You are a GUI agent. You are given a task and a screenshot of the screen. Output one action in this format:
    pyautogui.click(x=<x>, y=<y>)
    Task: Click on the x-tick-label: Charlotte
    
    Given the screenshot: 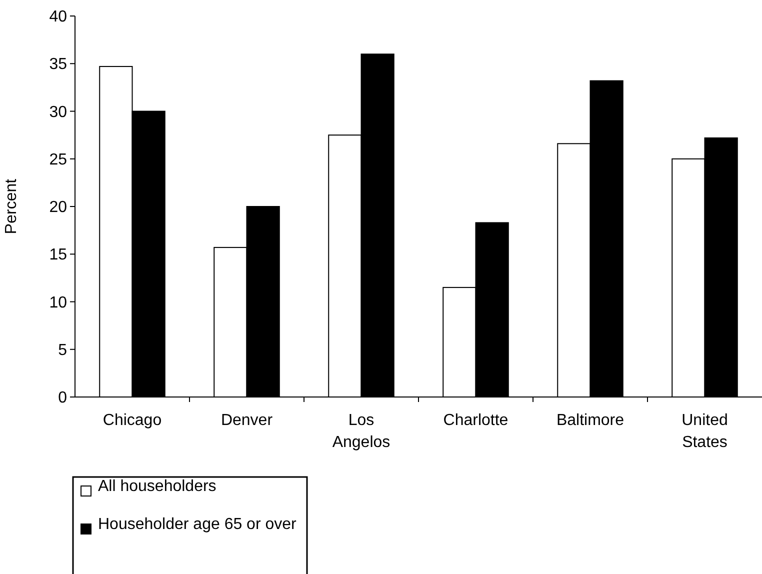 What is the action you would take?
    pyautogui.click(x=475, y=420)
    